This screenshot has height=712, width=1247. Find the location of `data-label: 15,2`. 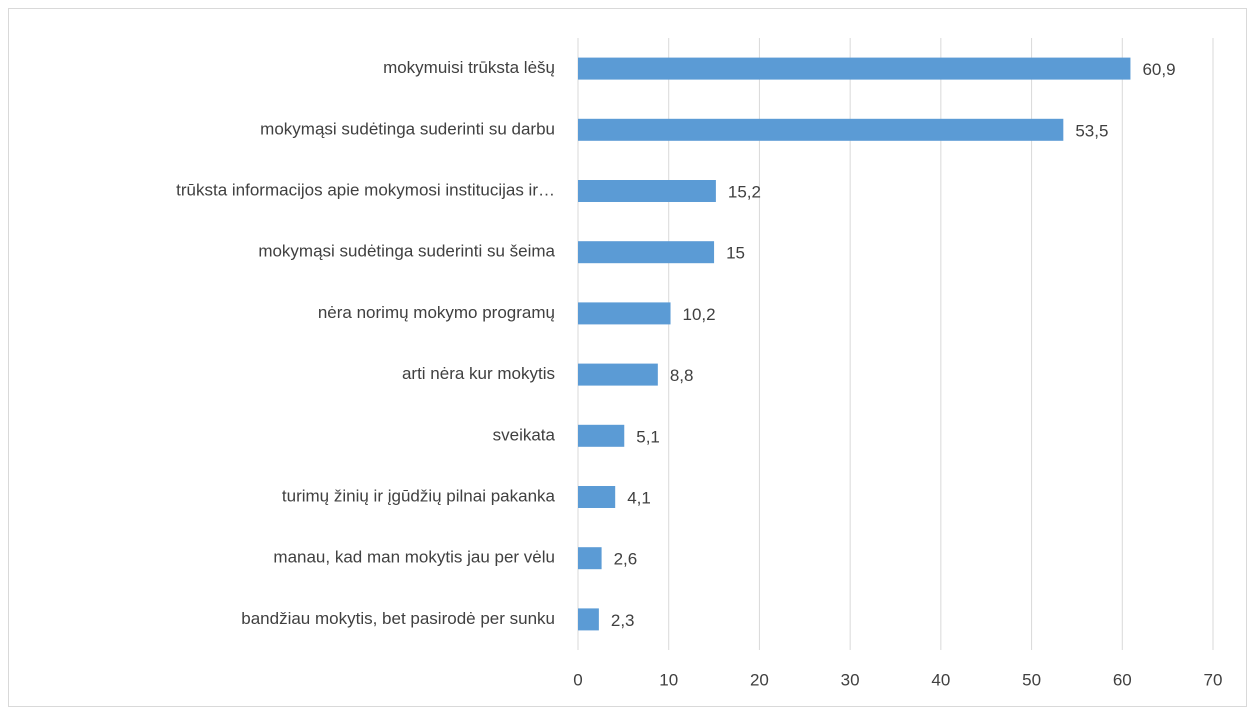

data-label: 15,2 is located at coordinates (744, 191).